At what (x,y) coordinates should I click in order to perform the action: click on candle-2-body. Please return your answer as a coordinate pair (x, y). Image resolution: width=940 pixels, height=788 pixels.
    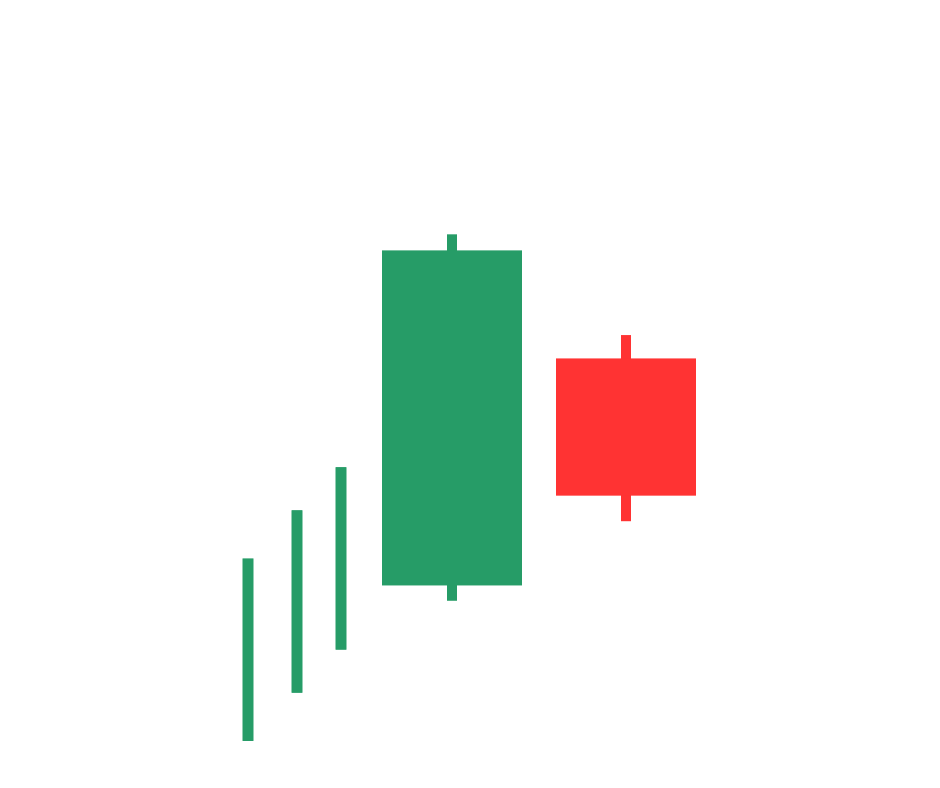
    Looking at the image, I should click on (297, 601).